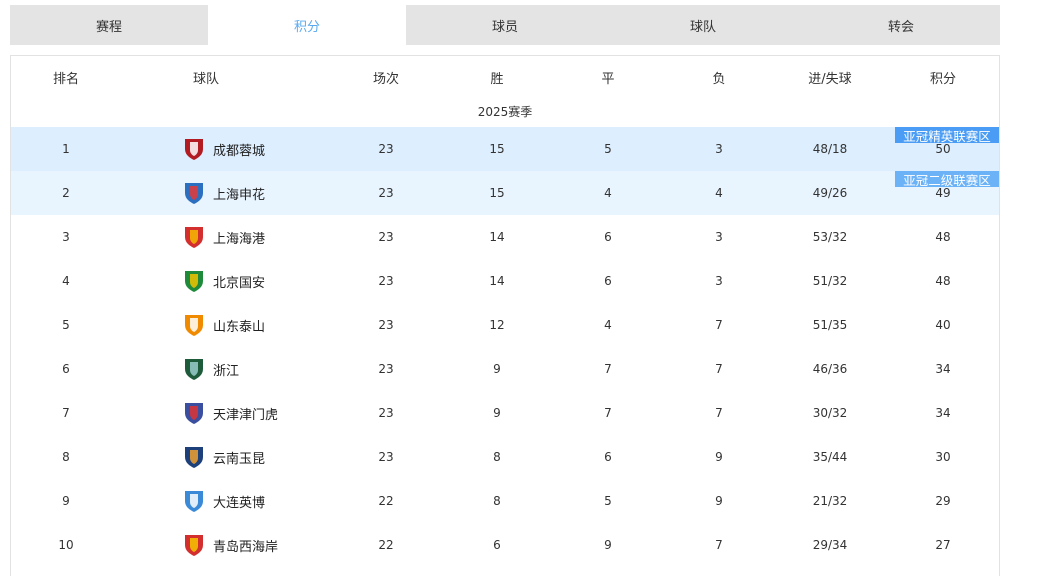 The width and height of the screenshot is (1046, 576). Describe the element at coordinates (206, 79) in the screenshot. I see `column-header: 球队` at that location.